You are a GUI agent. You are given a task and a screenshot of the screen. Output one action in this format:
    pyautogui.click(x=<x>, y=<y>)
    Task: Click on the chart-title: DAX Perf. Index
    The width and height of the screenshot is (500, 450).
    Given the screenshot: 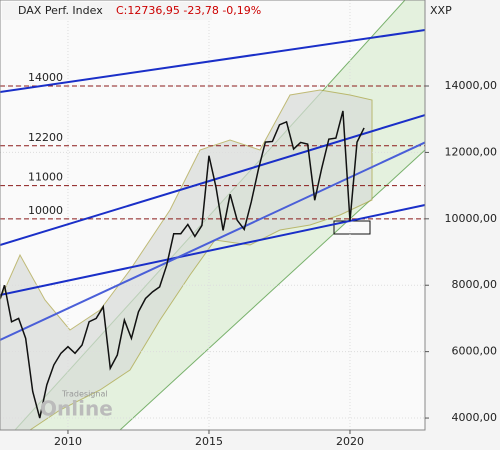 What is the action you would take?
    pyautogui.click(x=60, y=10)
    